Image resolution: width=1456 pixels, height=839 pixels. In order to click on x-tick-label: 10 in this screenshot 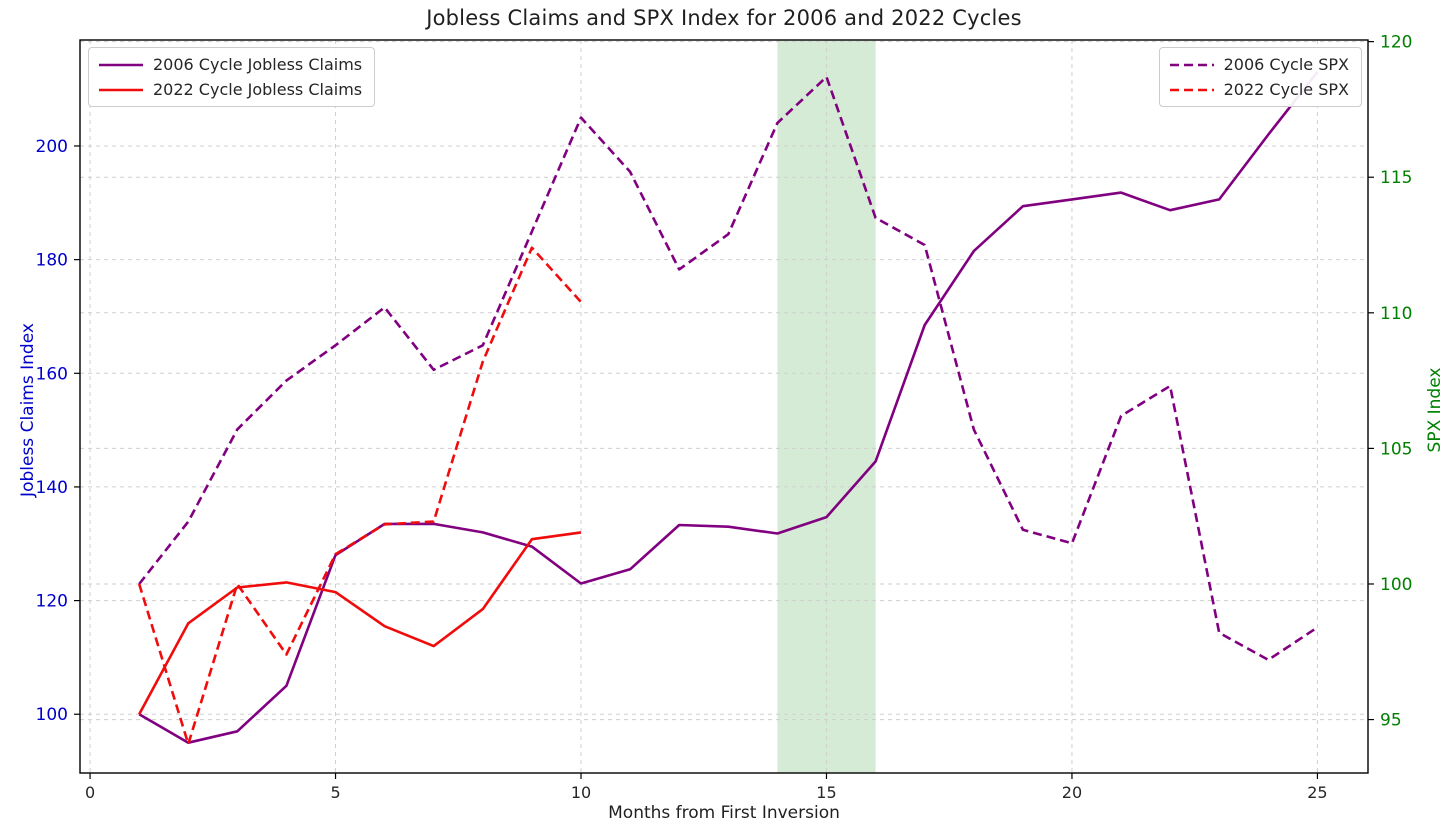, I will do `click(581, 792)`.